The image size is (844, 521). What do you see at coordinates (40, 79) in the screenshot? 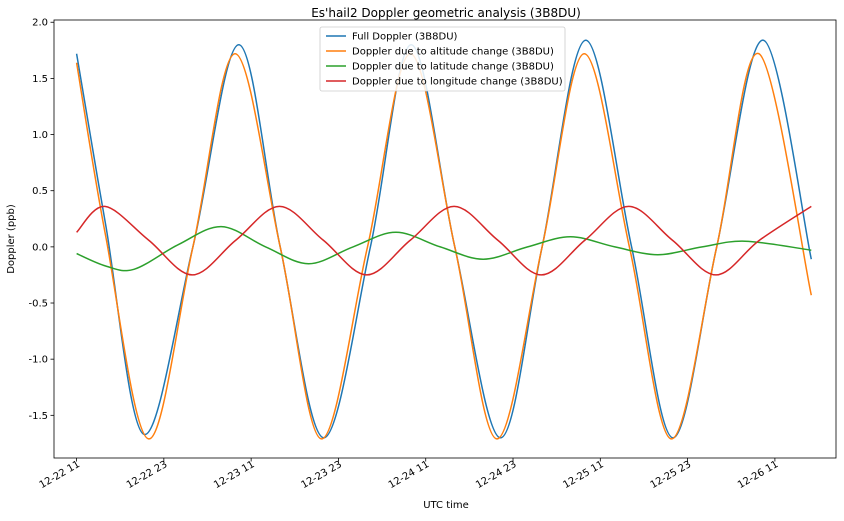
I see `y-tick-label: 1.5` at bounding box center [40, 79].